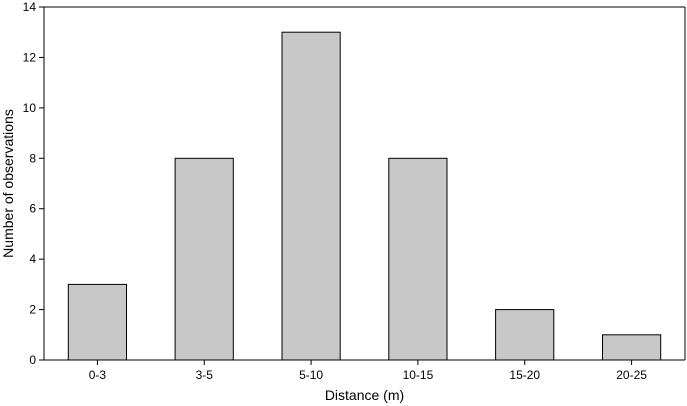  Describe the element at coordinates (524, 375) in the screenshot. I see `x-tick-label: 15-20` at that location.